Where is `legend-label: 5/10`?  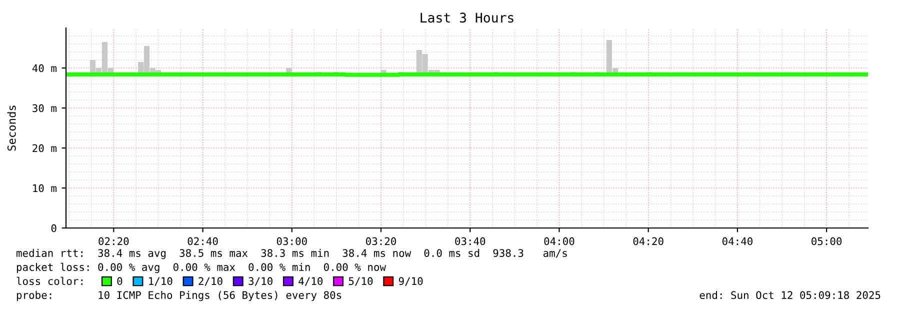 legend-label: 5/10 is located at coordinates (360, 281).